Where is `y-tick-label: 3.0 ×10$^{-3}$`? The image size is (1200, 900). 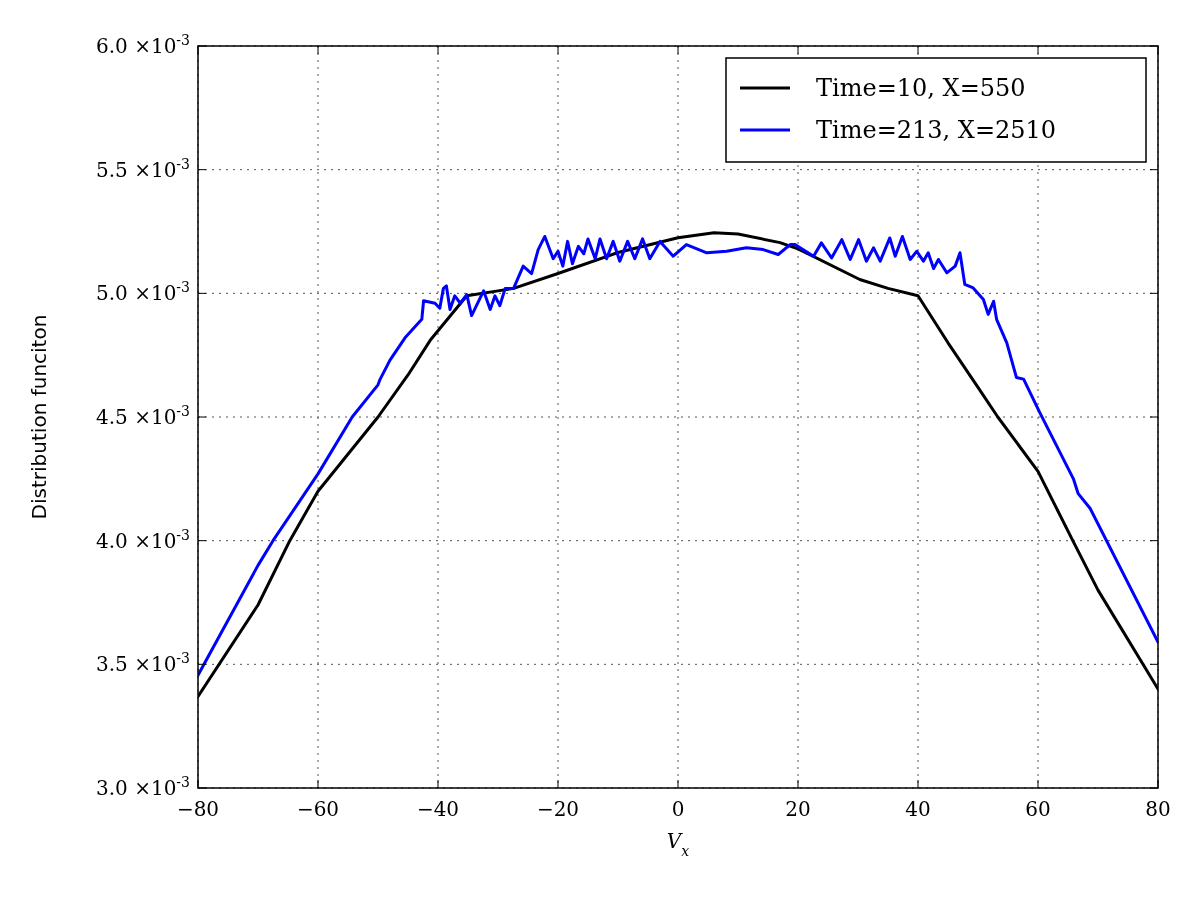
y-tick-label: 3.0 ×10$^{-3}$ is located at coordinates (142, 787).